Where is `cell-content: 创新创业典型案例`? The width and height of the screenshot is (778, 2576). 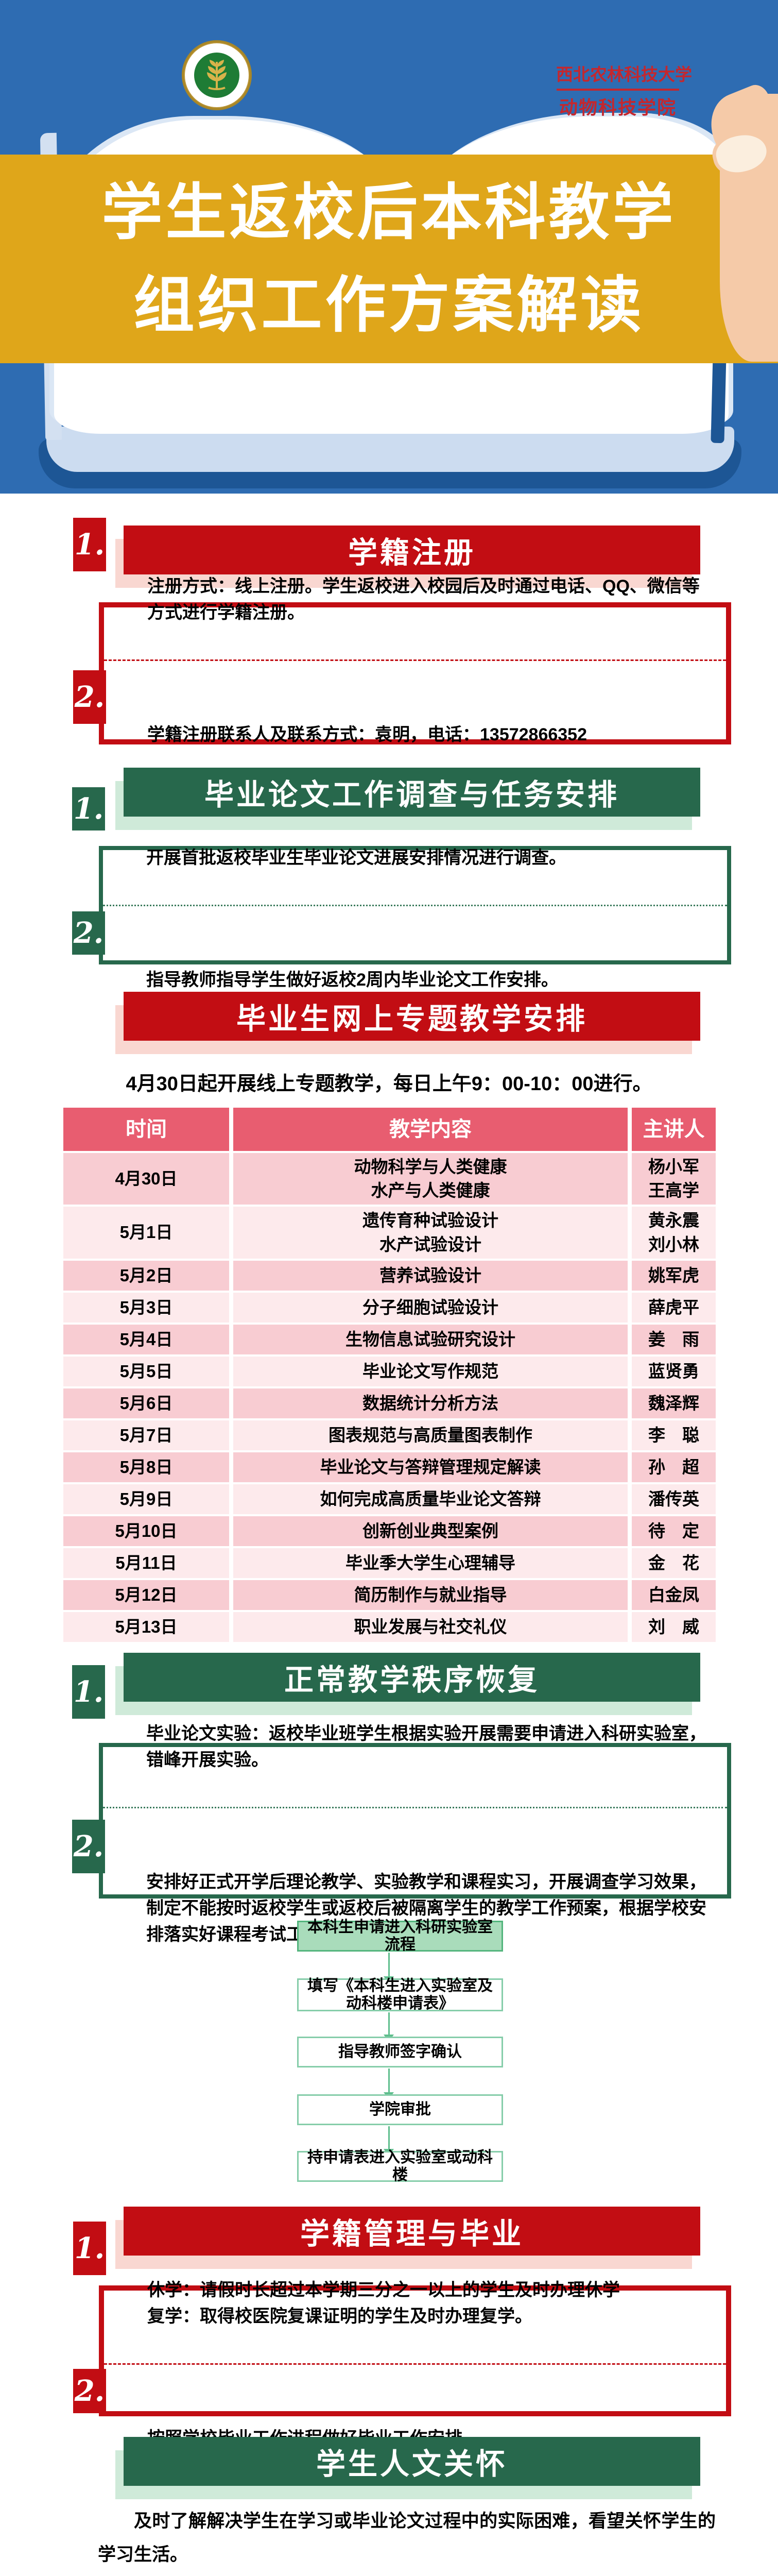
cell-content: 创新创业典型案例 is located at coordinates (430, 1531).